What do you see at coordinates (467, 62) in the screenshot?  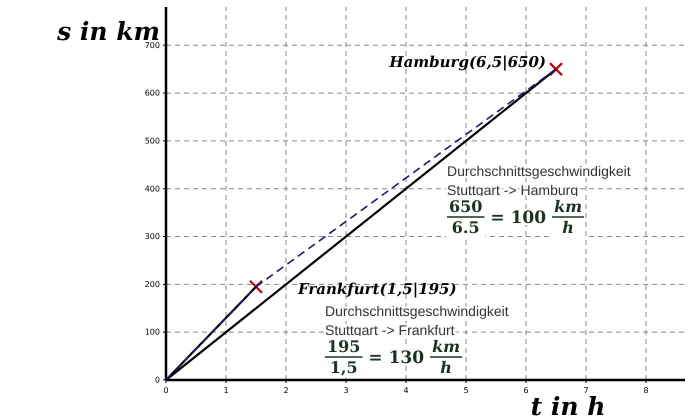 I see `annotation: Hamburg(6,5|650)` at bounding box center [467, 62].